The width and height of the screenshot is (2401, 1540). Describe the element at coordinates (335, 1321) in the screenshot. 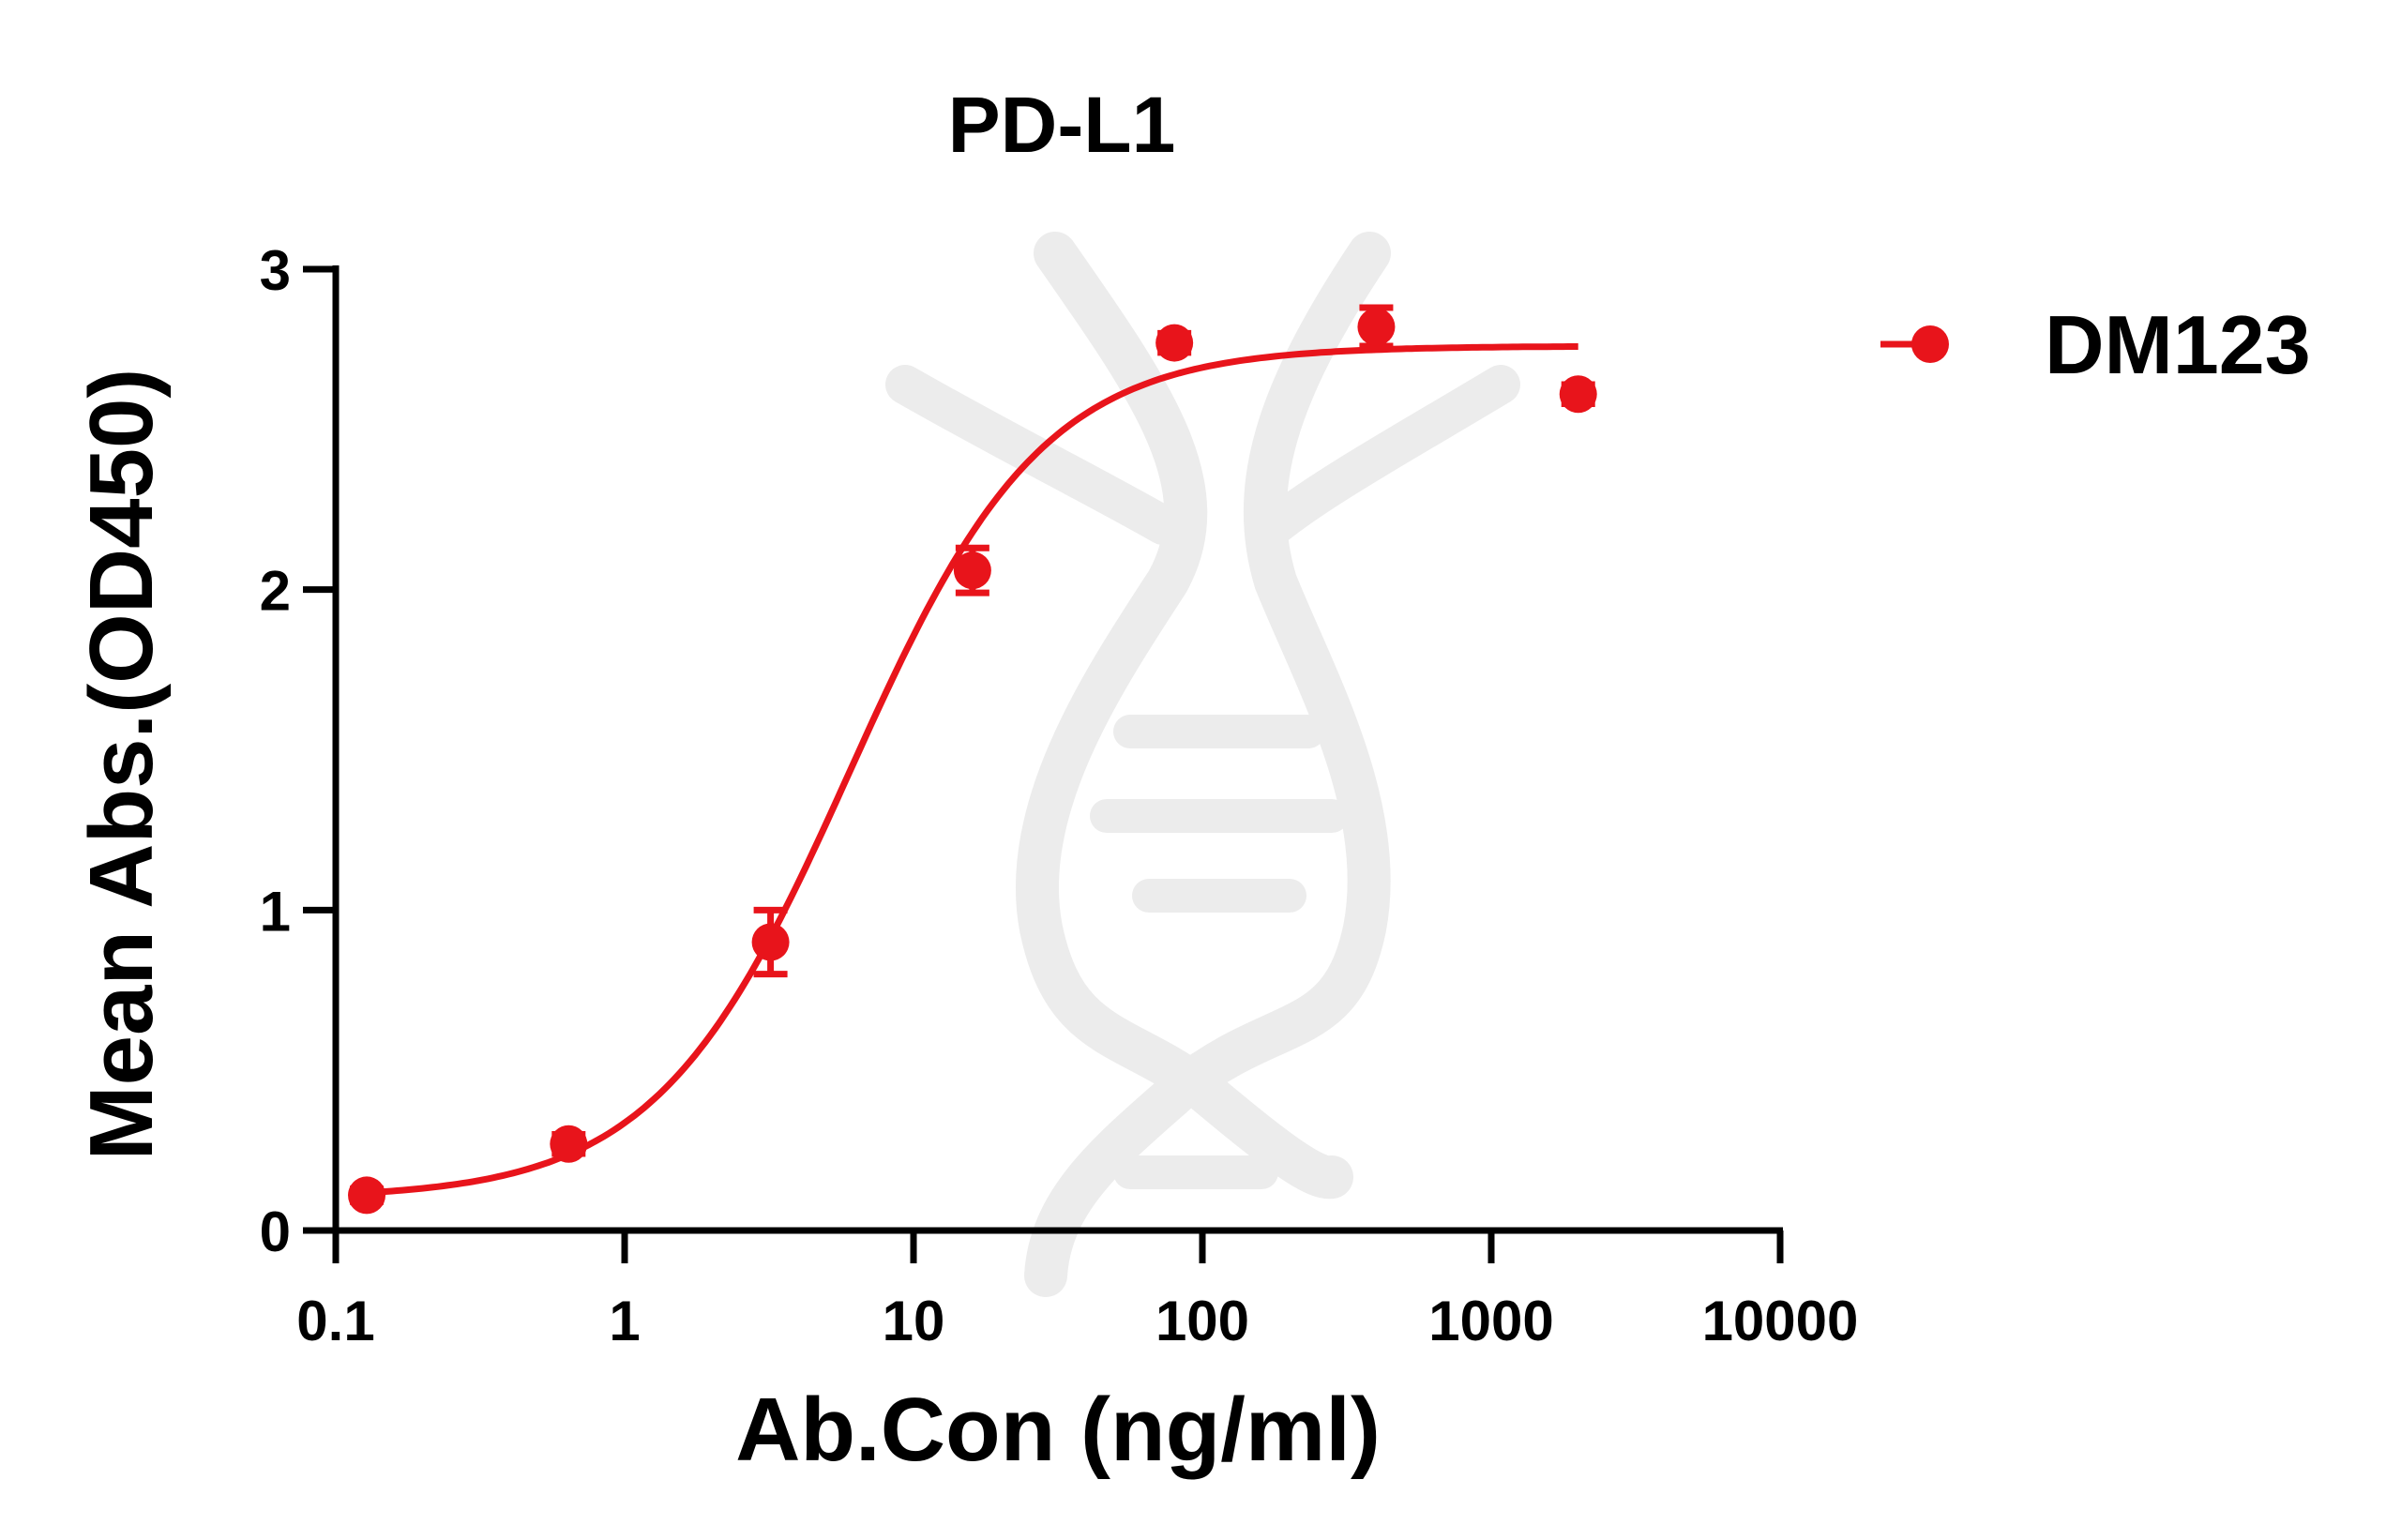

I see `x-tick-label: 0.1` at that location.